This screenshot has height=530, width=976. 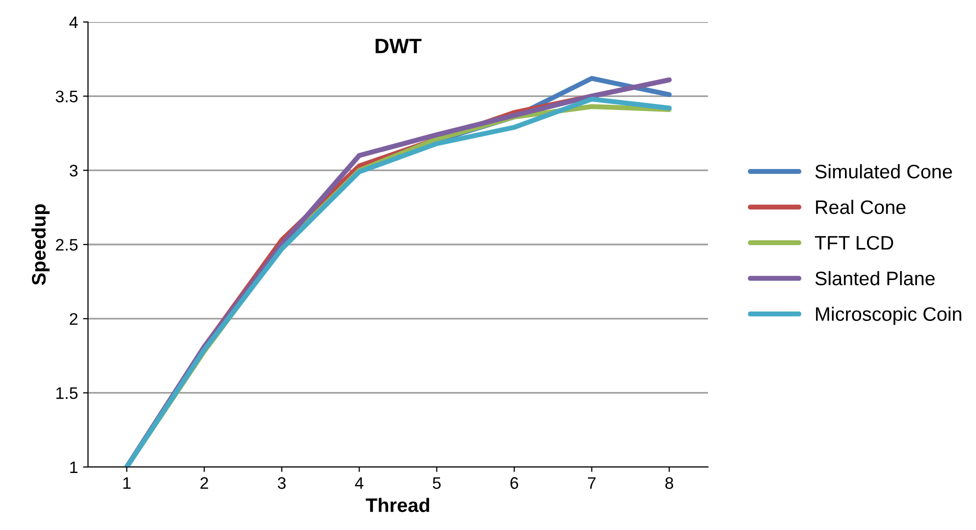 I want to click on y-tick-label: 1.5, so click(x=67, y=393).